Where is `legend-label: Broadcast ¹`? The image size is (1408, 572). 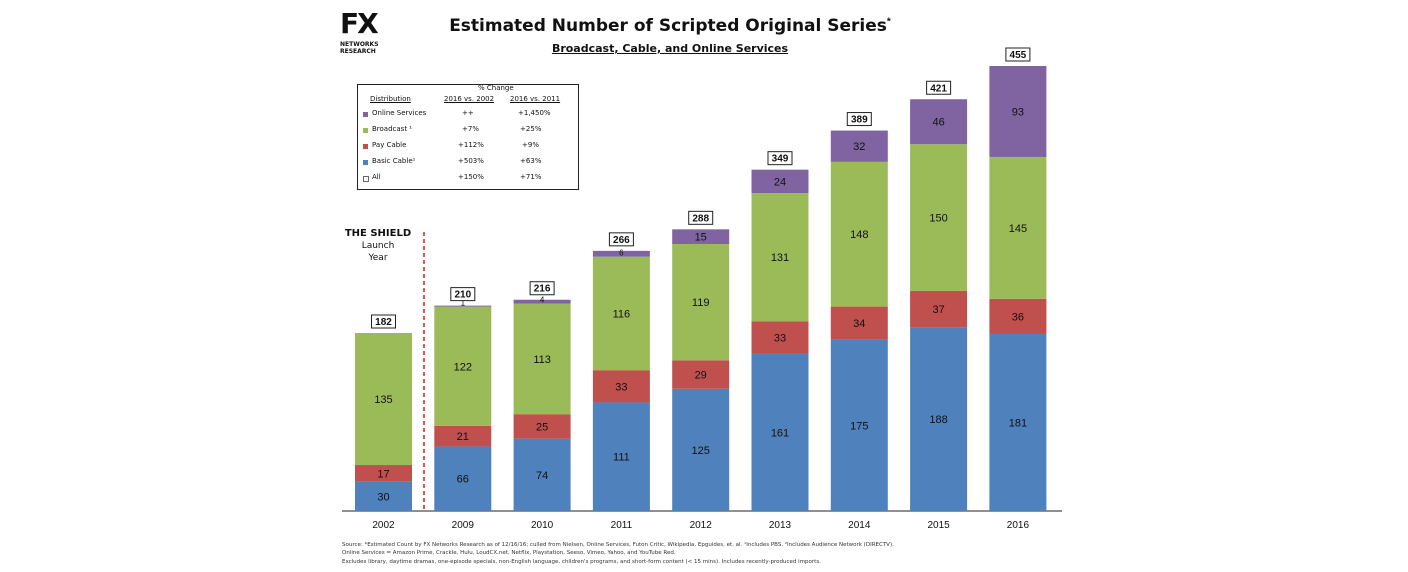
legend-label: Broadcast ¹ is located at coordinates (392, 129).